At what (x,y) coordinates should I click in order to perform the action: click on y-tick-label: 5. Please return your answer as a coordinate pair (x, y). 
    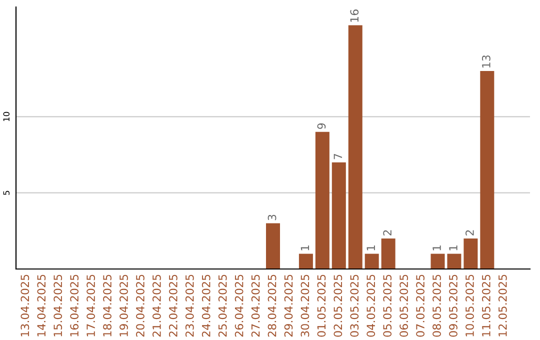
    Looking at the image, I should click on (6, 192).